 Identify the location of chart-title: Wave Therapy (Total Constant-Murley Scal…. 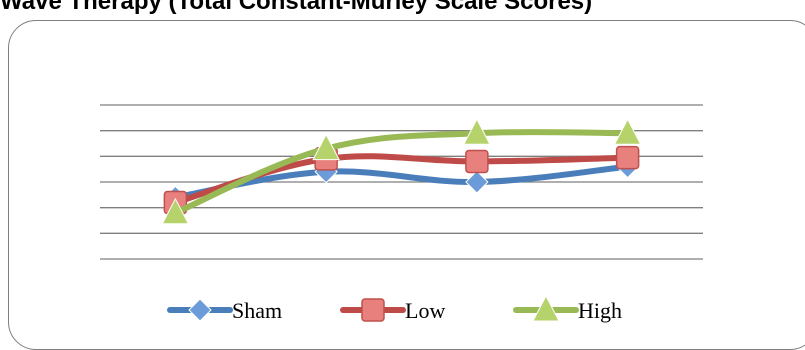
(296, 7).